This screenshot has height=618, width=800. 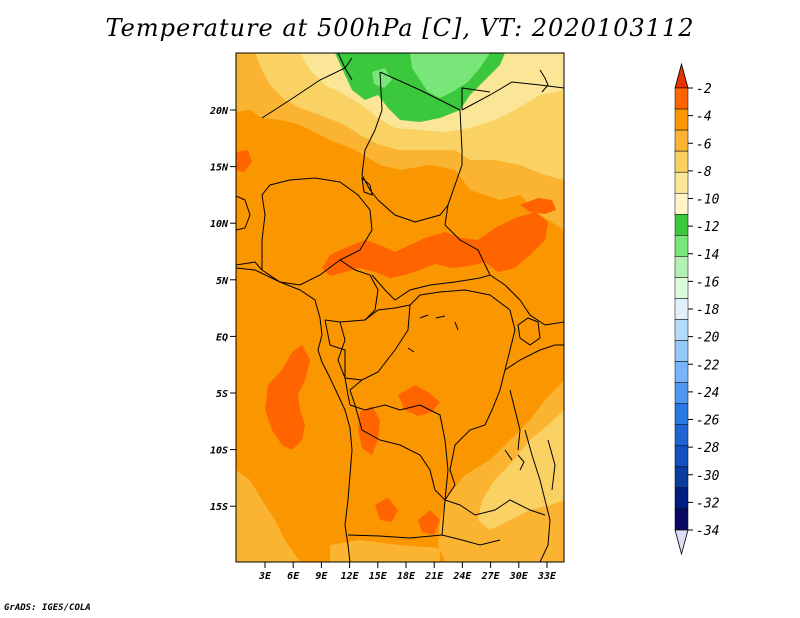 What do you see at coordinates (707, 255) in the screenshot?
I see `colorbar-label: -14` at bounding box center [707, 255].